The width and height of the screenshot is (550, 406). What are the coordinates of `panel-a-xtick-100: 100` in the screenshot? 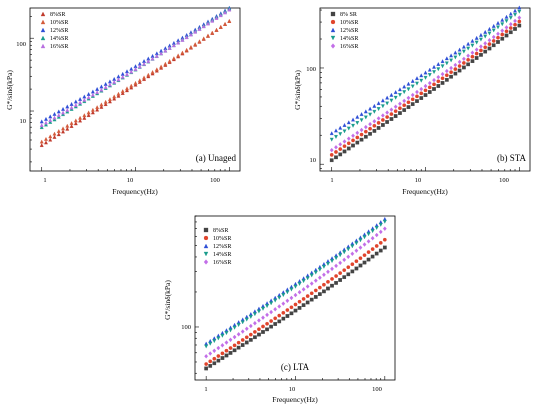 It's located at (215, 180).